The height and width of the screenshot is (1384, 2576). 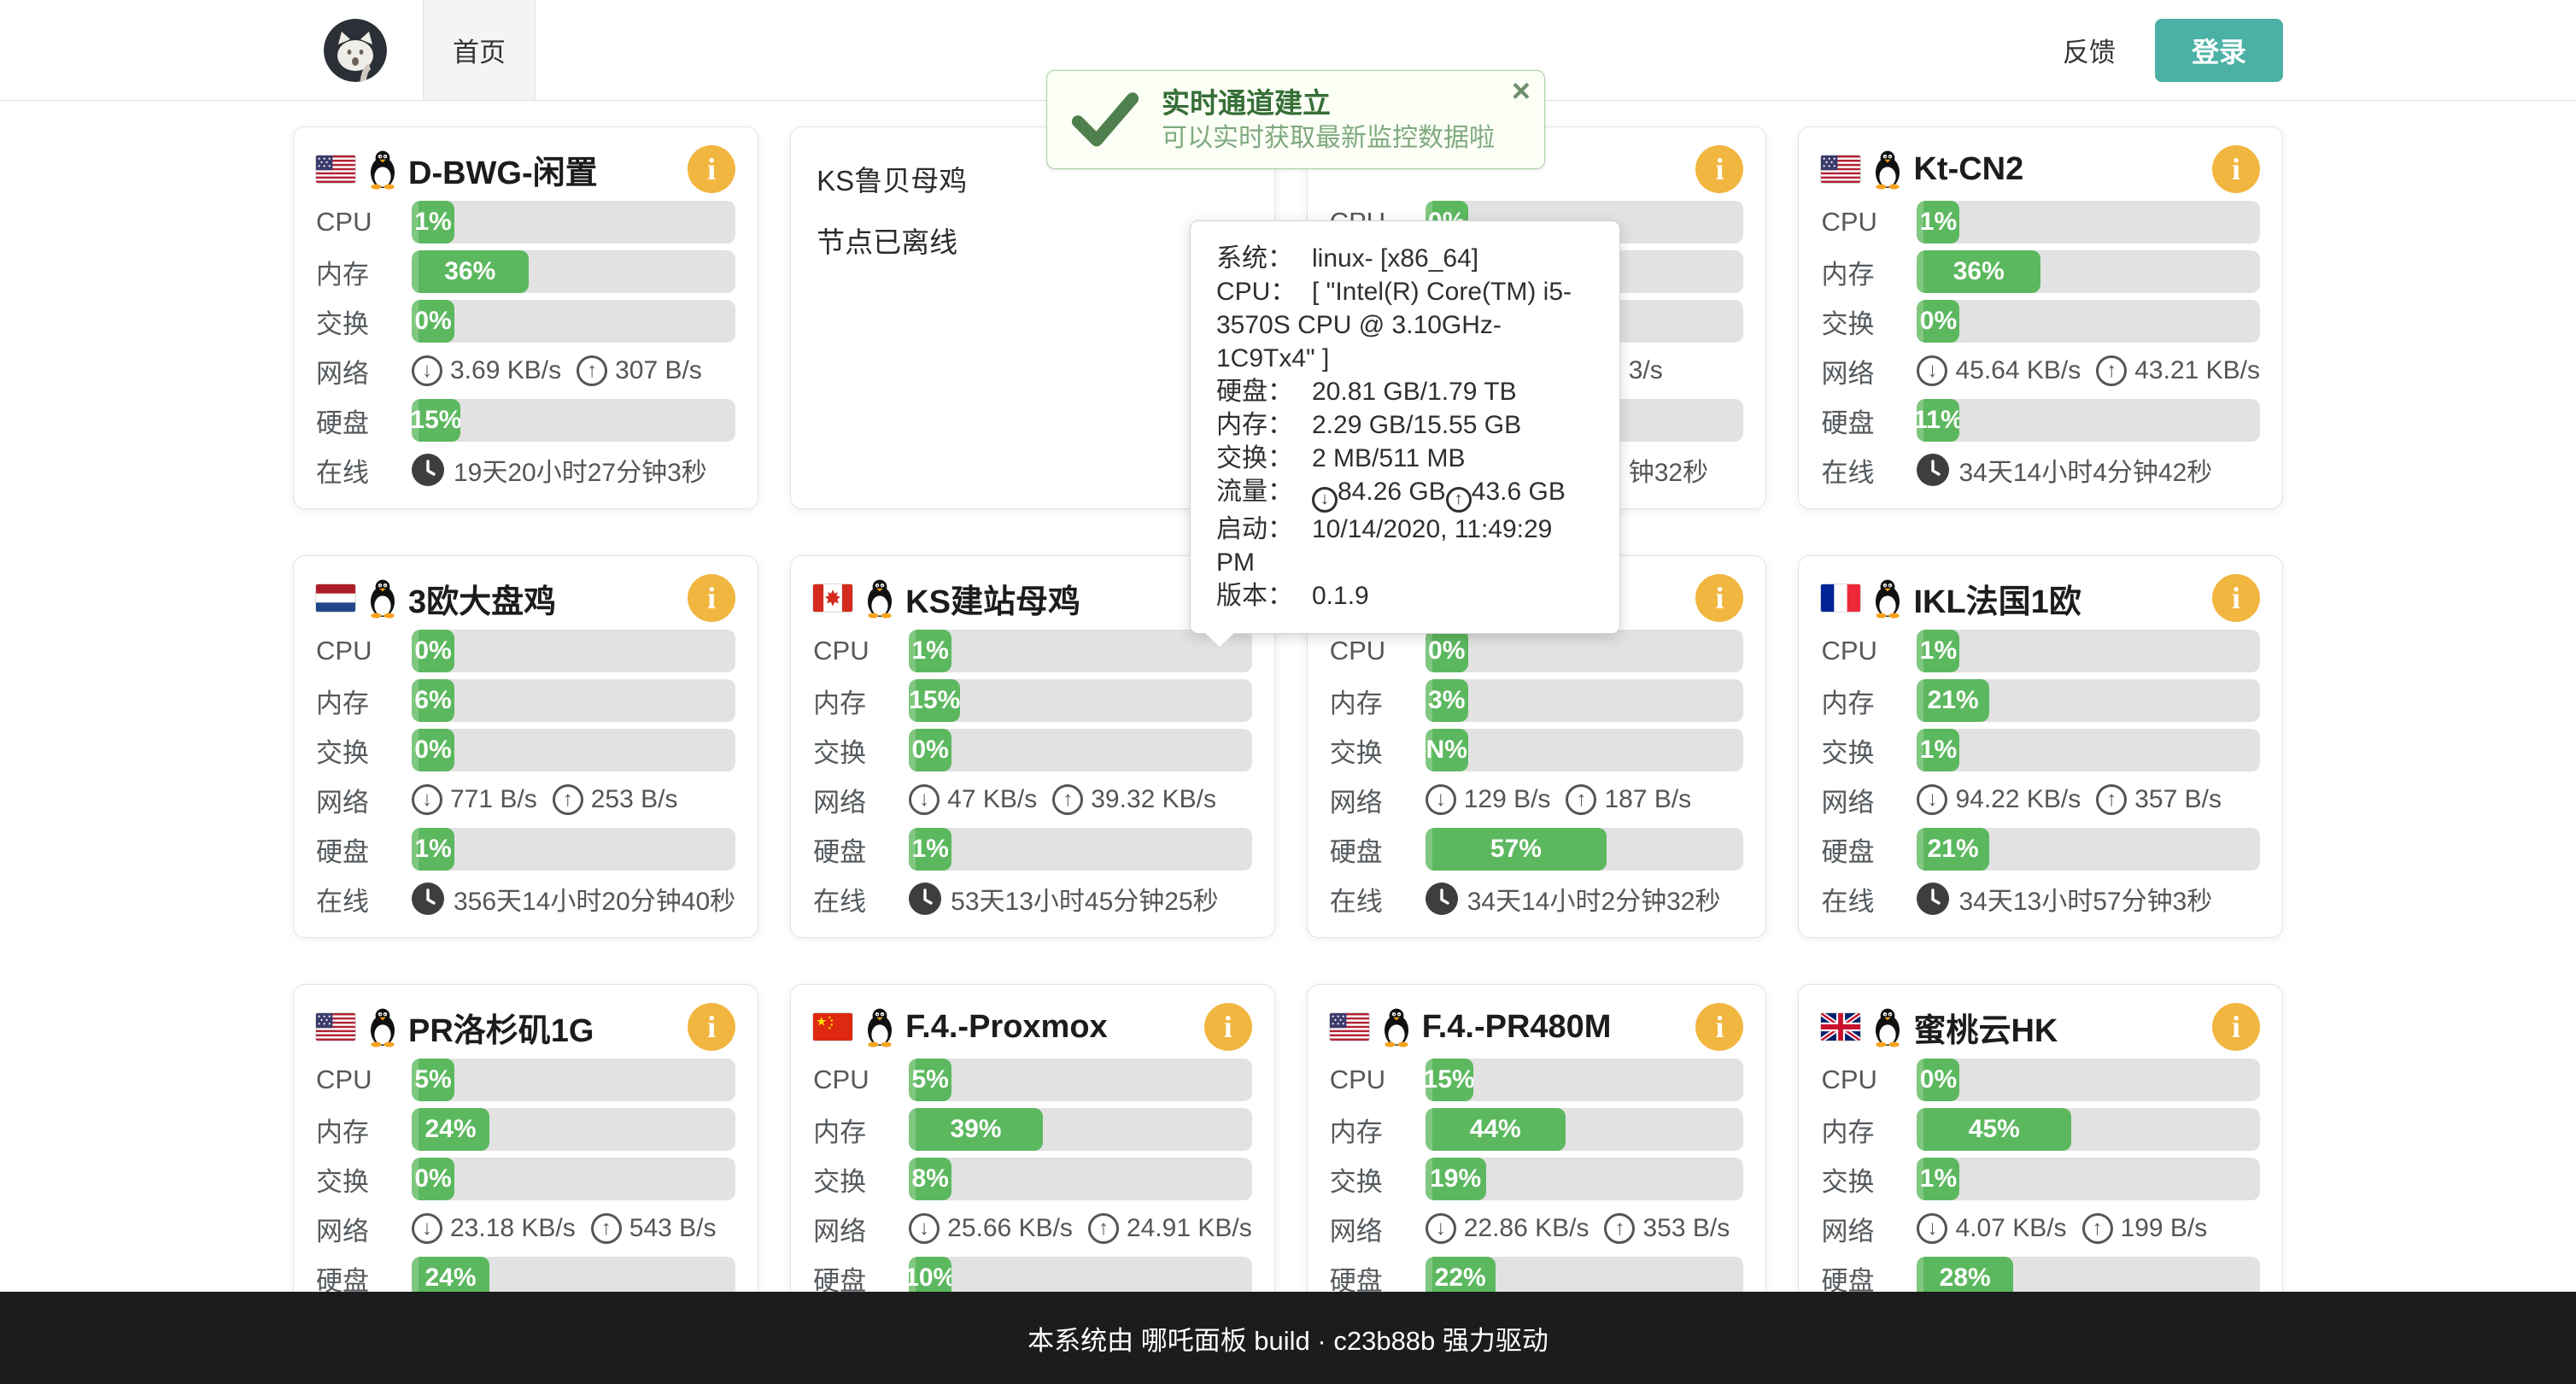 I want to click on metric-row-disk: 硬盘 1%, so click(x=526, y=849).